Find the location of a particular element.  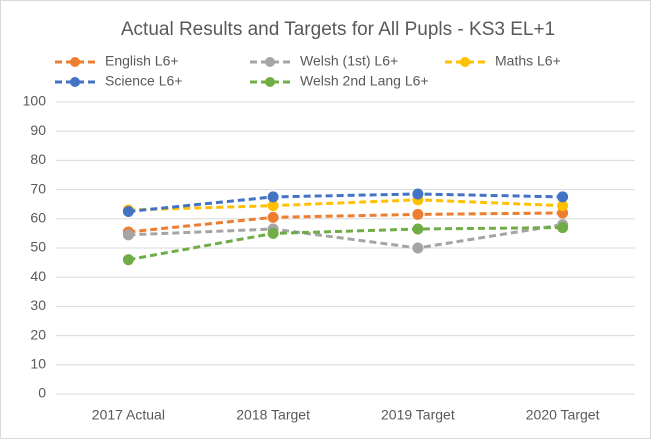

y-tick-label: 60 is located at coordinates (38, 218).